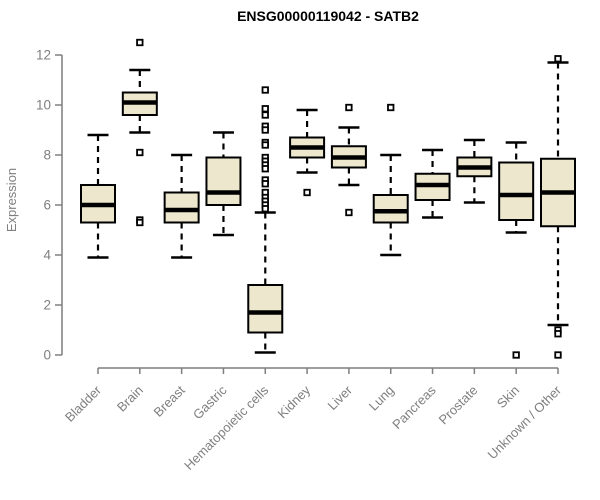 This screenshot has width=600, height=500. Describe the element at coordinates (525, 422) in the screenshot. I see `x-tick-label: Unknown / Other` at that location.